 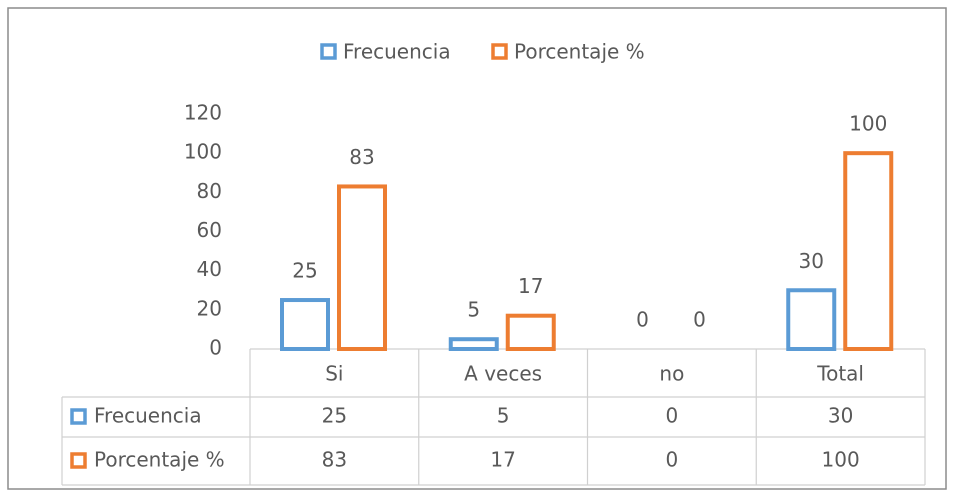 I want to click on y-tick-label: 80, so click(x=209, y=191).